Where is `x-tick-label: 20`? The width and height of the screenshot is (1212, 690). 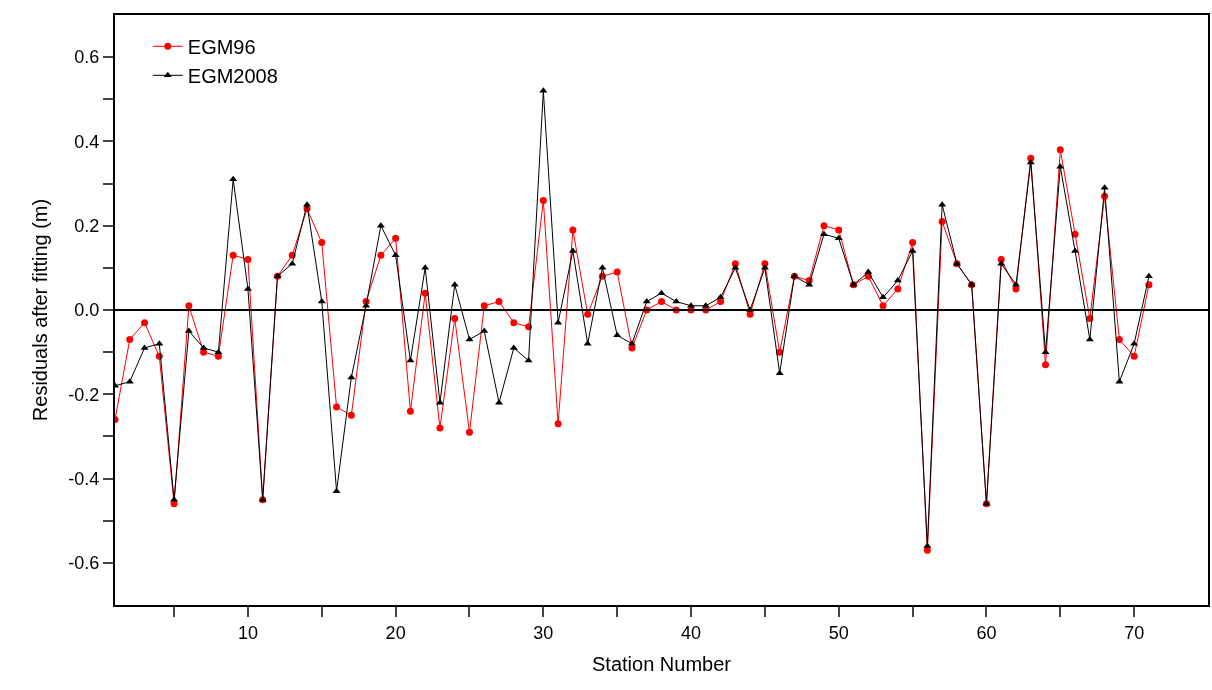 x-tick-label: 20 is located at coordinates (395, 632).